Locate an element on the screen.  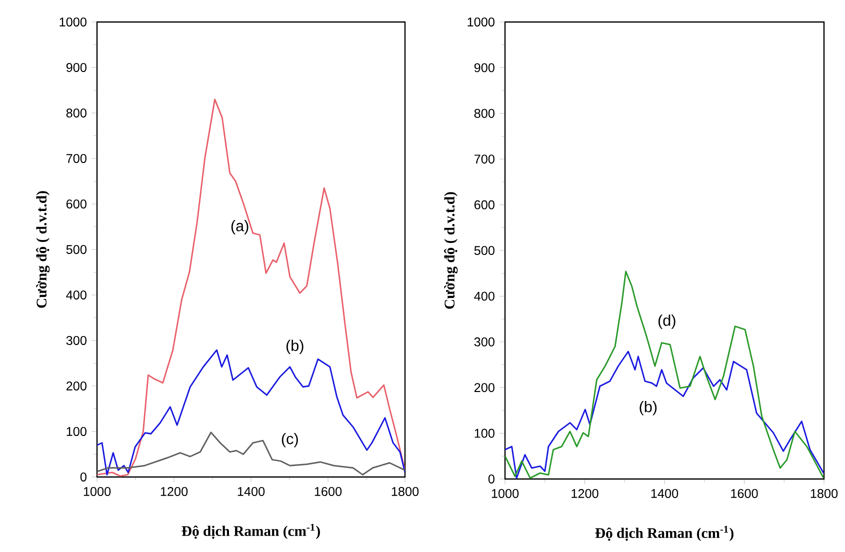
series-label: (d) is located at coordinates (667, 321).